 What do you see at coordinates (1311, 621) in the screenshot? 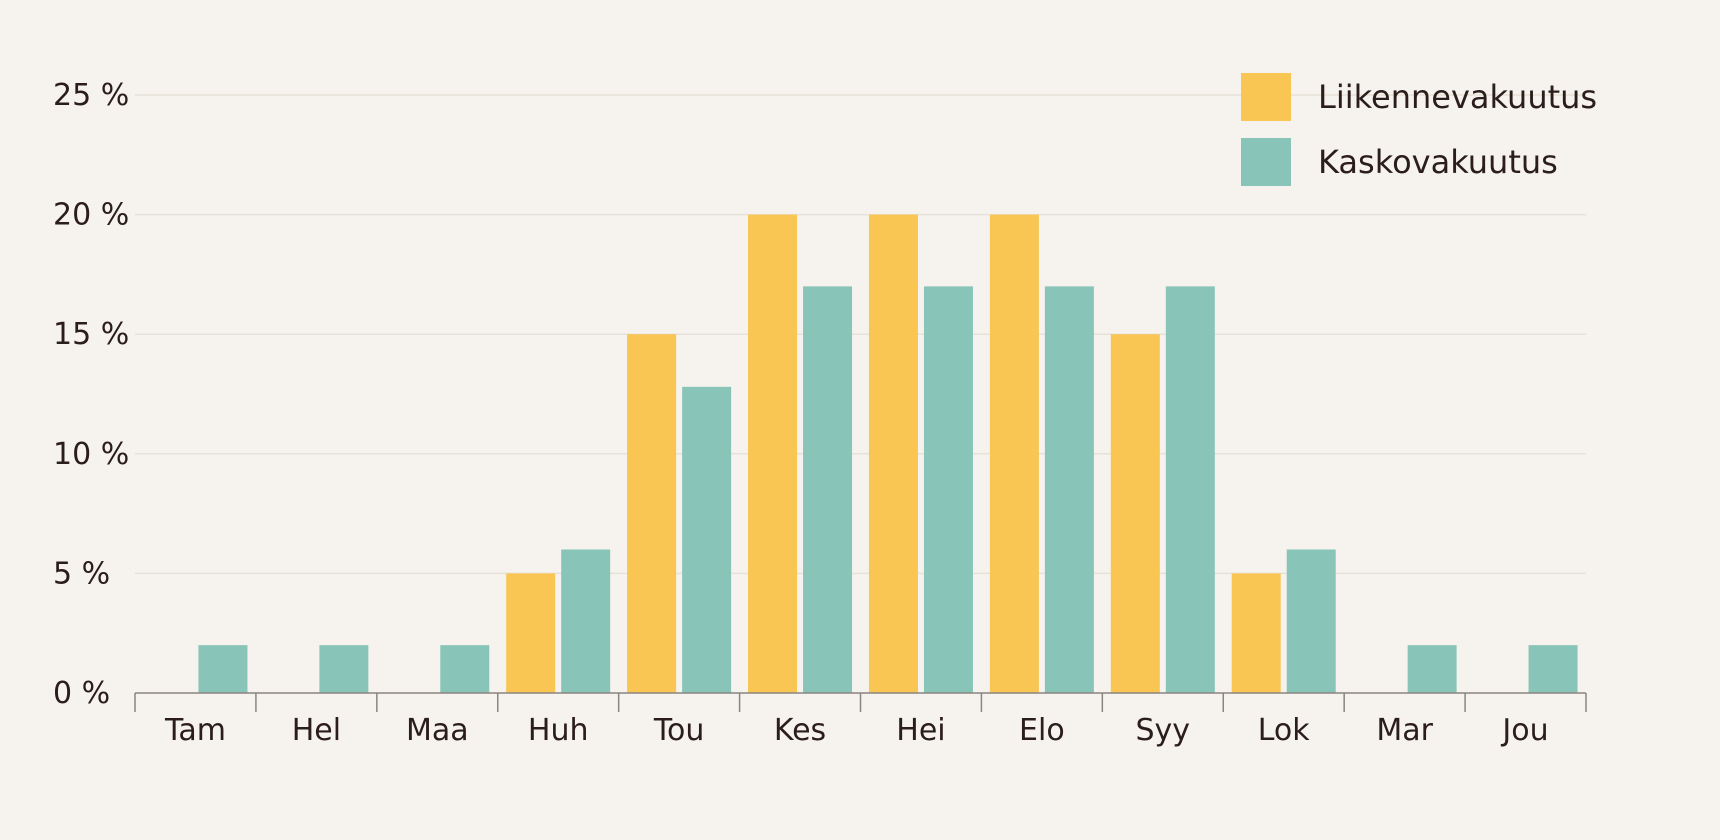
I see `bar-kaskovakuutus-lok` at bounding box center [1311, 621].